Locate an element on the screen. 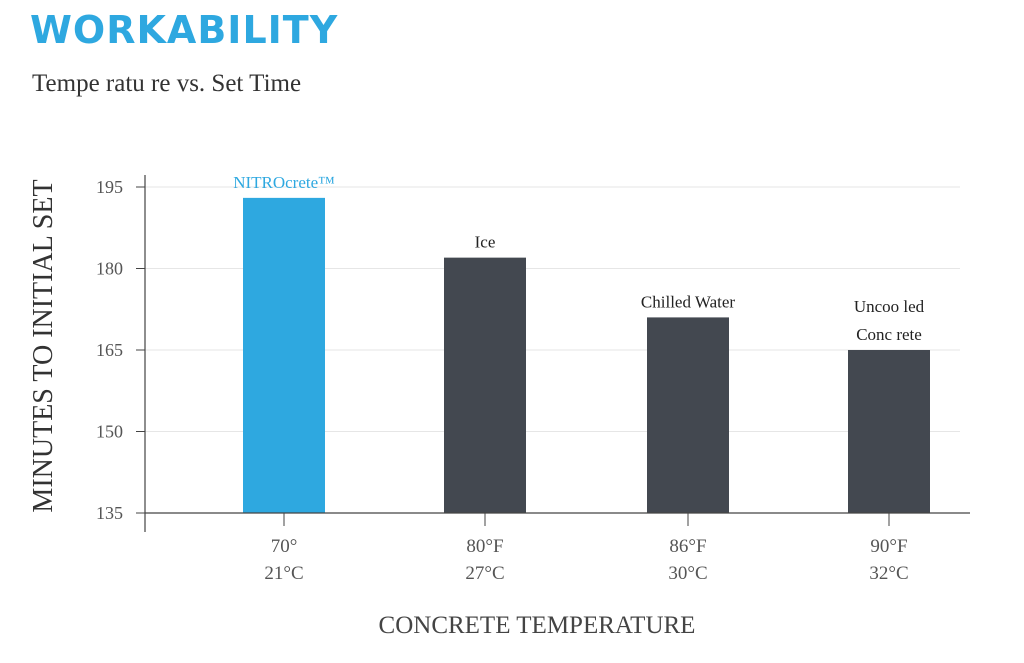  bar-data-label: Ice is located at coordinates (485, 242).